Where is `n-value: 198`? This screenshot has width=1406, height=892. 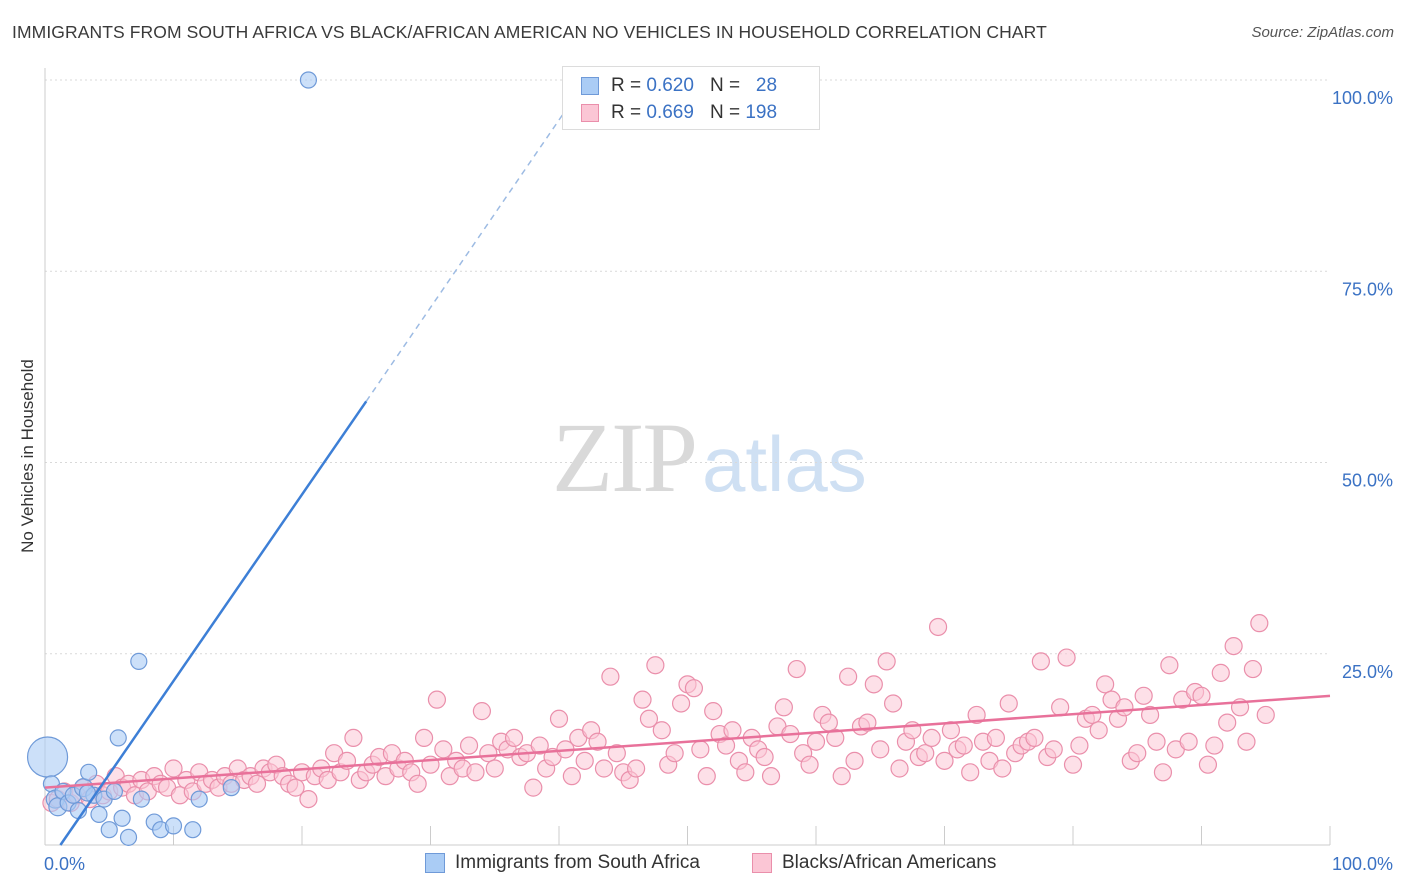
n-value: 198 is located at coordinates (761, 112).